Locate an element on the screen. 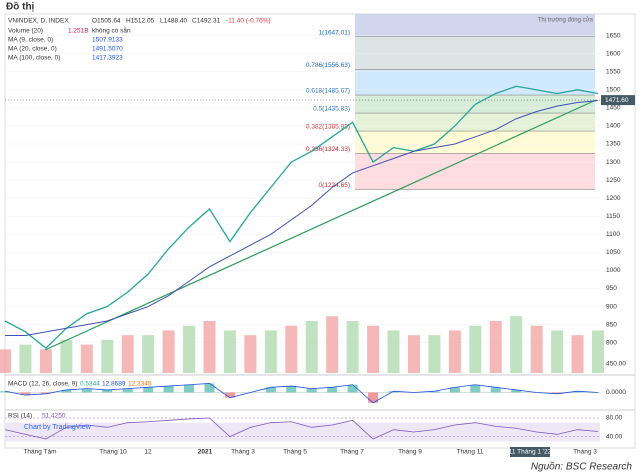 The image size is (640, 475). closed-note: Thị trường đóng cửa is located at coordinates (566, 20).